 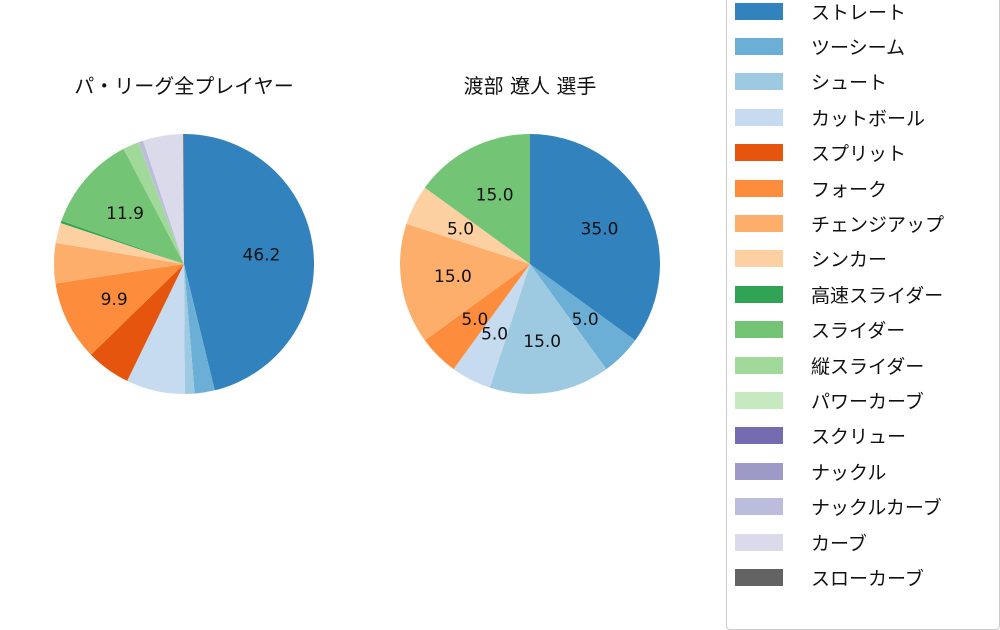 I want to click on legend-item: ツーシーム, so click(x=820, y=46).